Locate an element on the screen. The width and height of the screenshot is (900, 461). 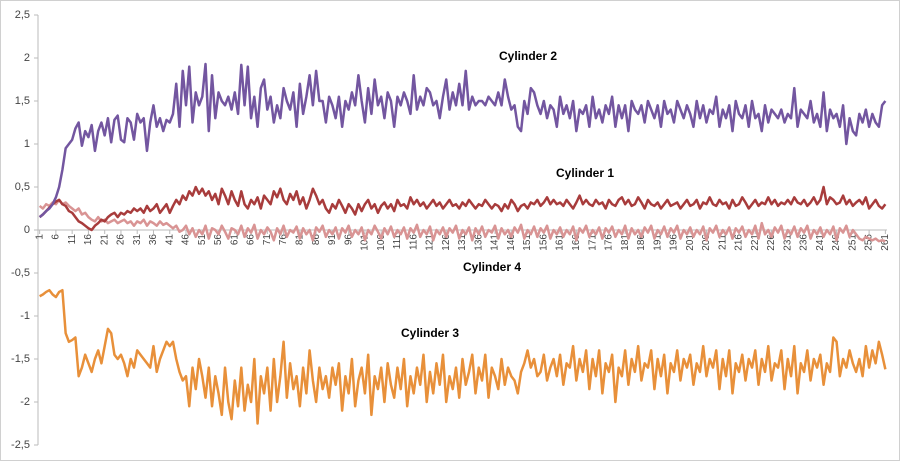
x-tick-label: 51 is located at coordinates (202, 240).